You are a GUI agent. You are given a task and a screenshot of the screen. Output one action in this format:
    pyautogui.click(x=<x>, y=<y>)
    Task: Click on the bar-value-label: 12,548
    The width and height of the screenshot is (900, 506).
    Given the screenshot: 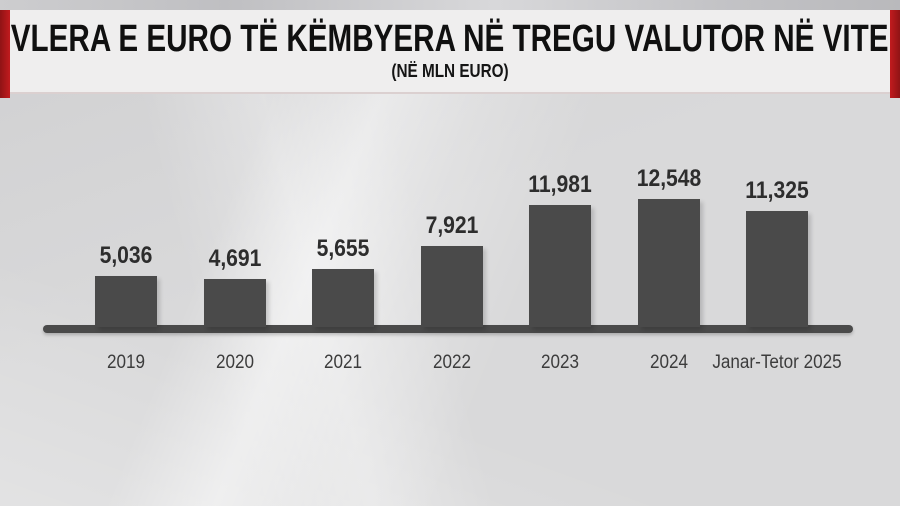 What is the action you would take?
    pyautogui.click(x=668, y=178)
    